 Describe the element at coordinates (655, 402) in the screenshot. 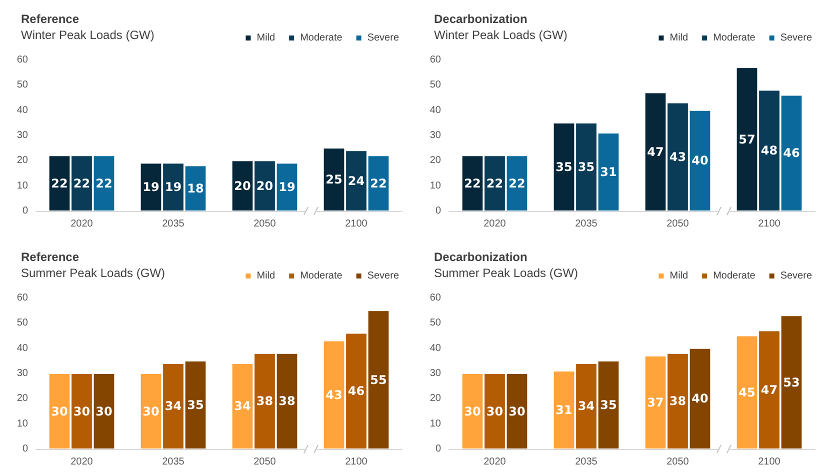

I see `data-label: 37` at that location.